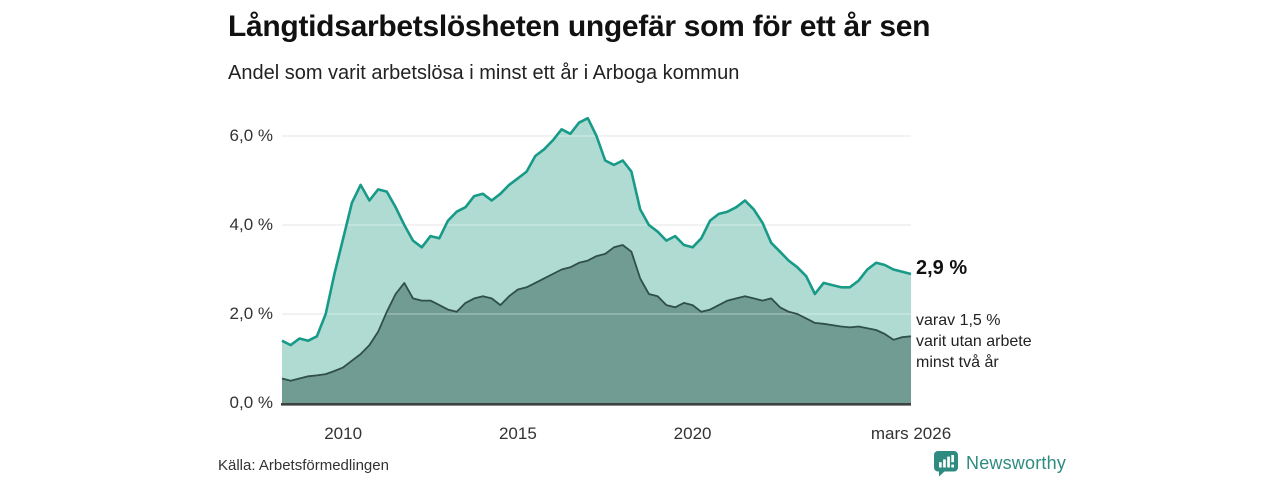 This screenshot has height=480, width=1280. Describe the element at coordinates (343, 433) in the screenshot. I see `x-tick-label: 2010` at that location.